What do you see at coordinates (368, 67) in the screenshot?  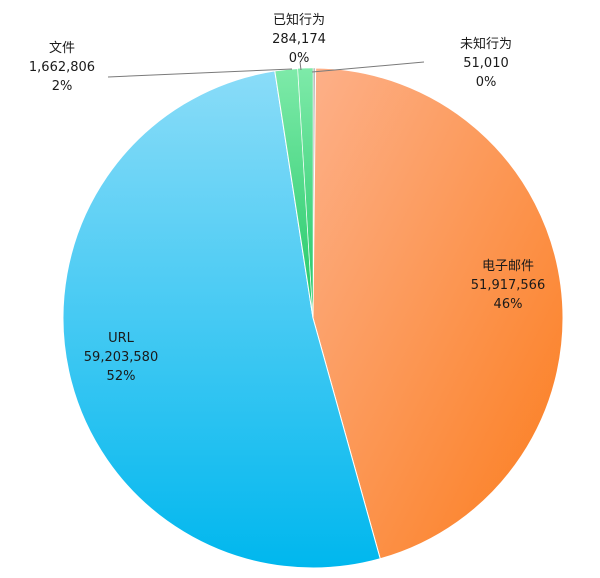 I see `leader-line-unknown-behavior` at bounding box center [368, 67].